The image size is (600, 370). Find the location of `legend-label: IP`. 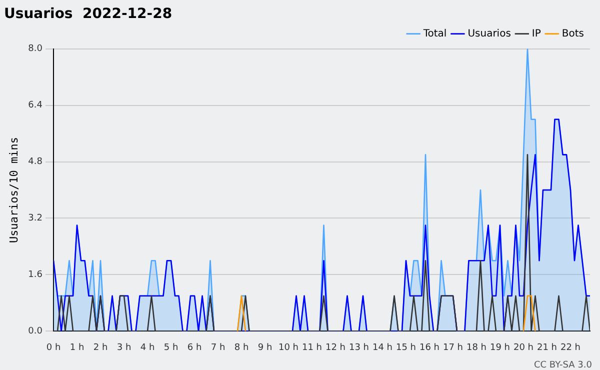

legend-label: IP is located at coordinates (536, 34).